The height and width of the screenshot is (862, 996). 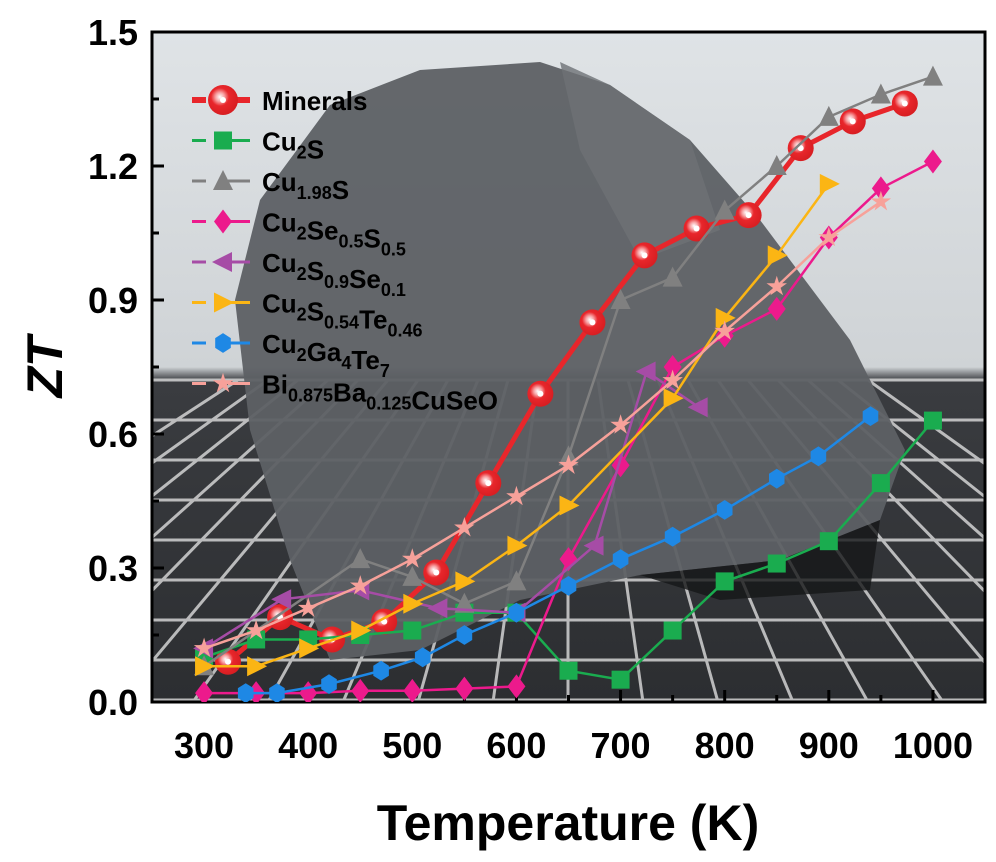 What do you see at coordinates (334, 274) in the screenshot?
I see `legend-label: Cu2S0.9Se0.1` at bounding box center [334, 274].